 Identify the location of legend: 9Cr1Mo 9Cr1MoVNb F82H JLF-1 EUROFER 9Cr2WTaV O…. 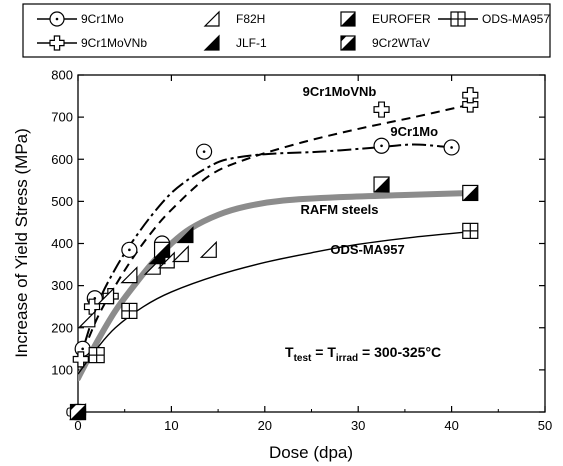
(286, 30).